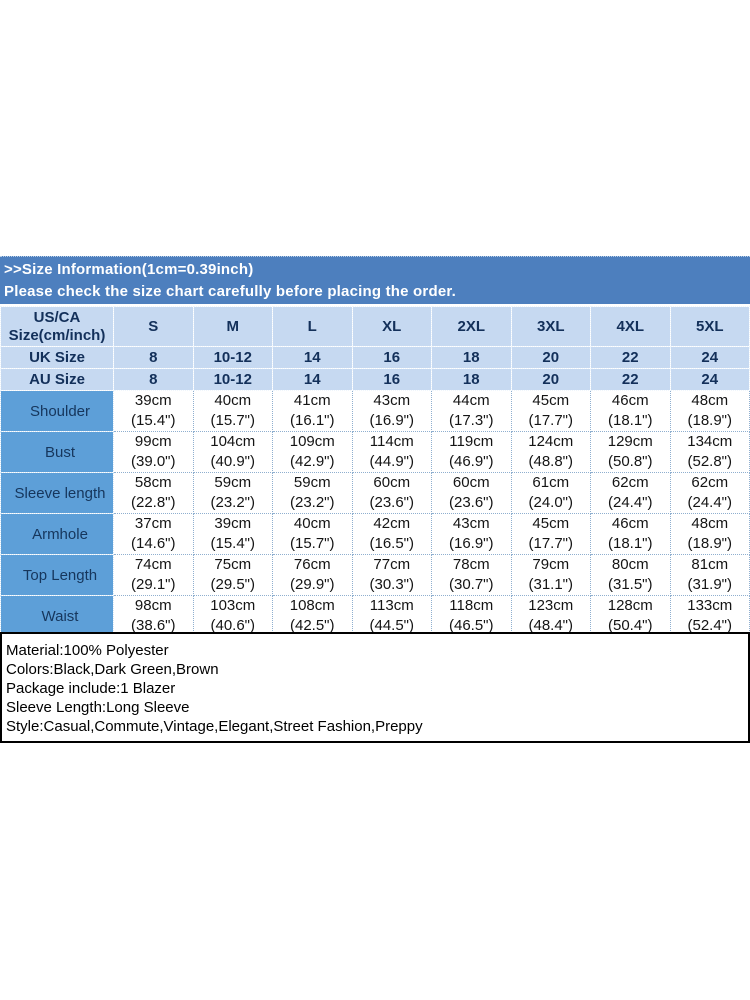  What do you see at coordinates (630, 616) in the screenshot?
I see `measurement-cell: 128cm (50.4")` at bounding box center [630, 616].